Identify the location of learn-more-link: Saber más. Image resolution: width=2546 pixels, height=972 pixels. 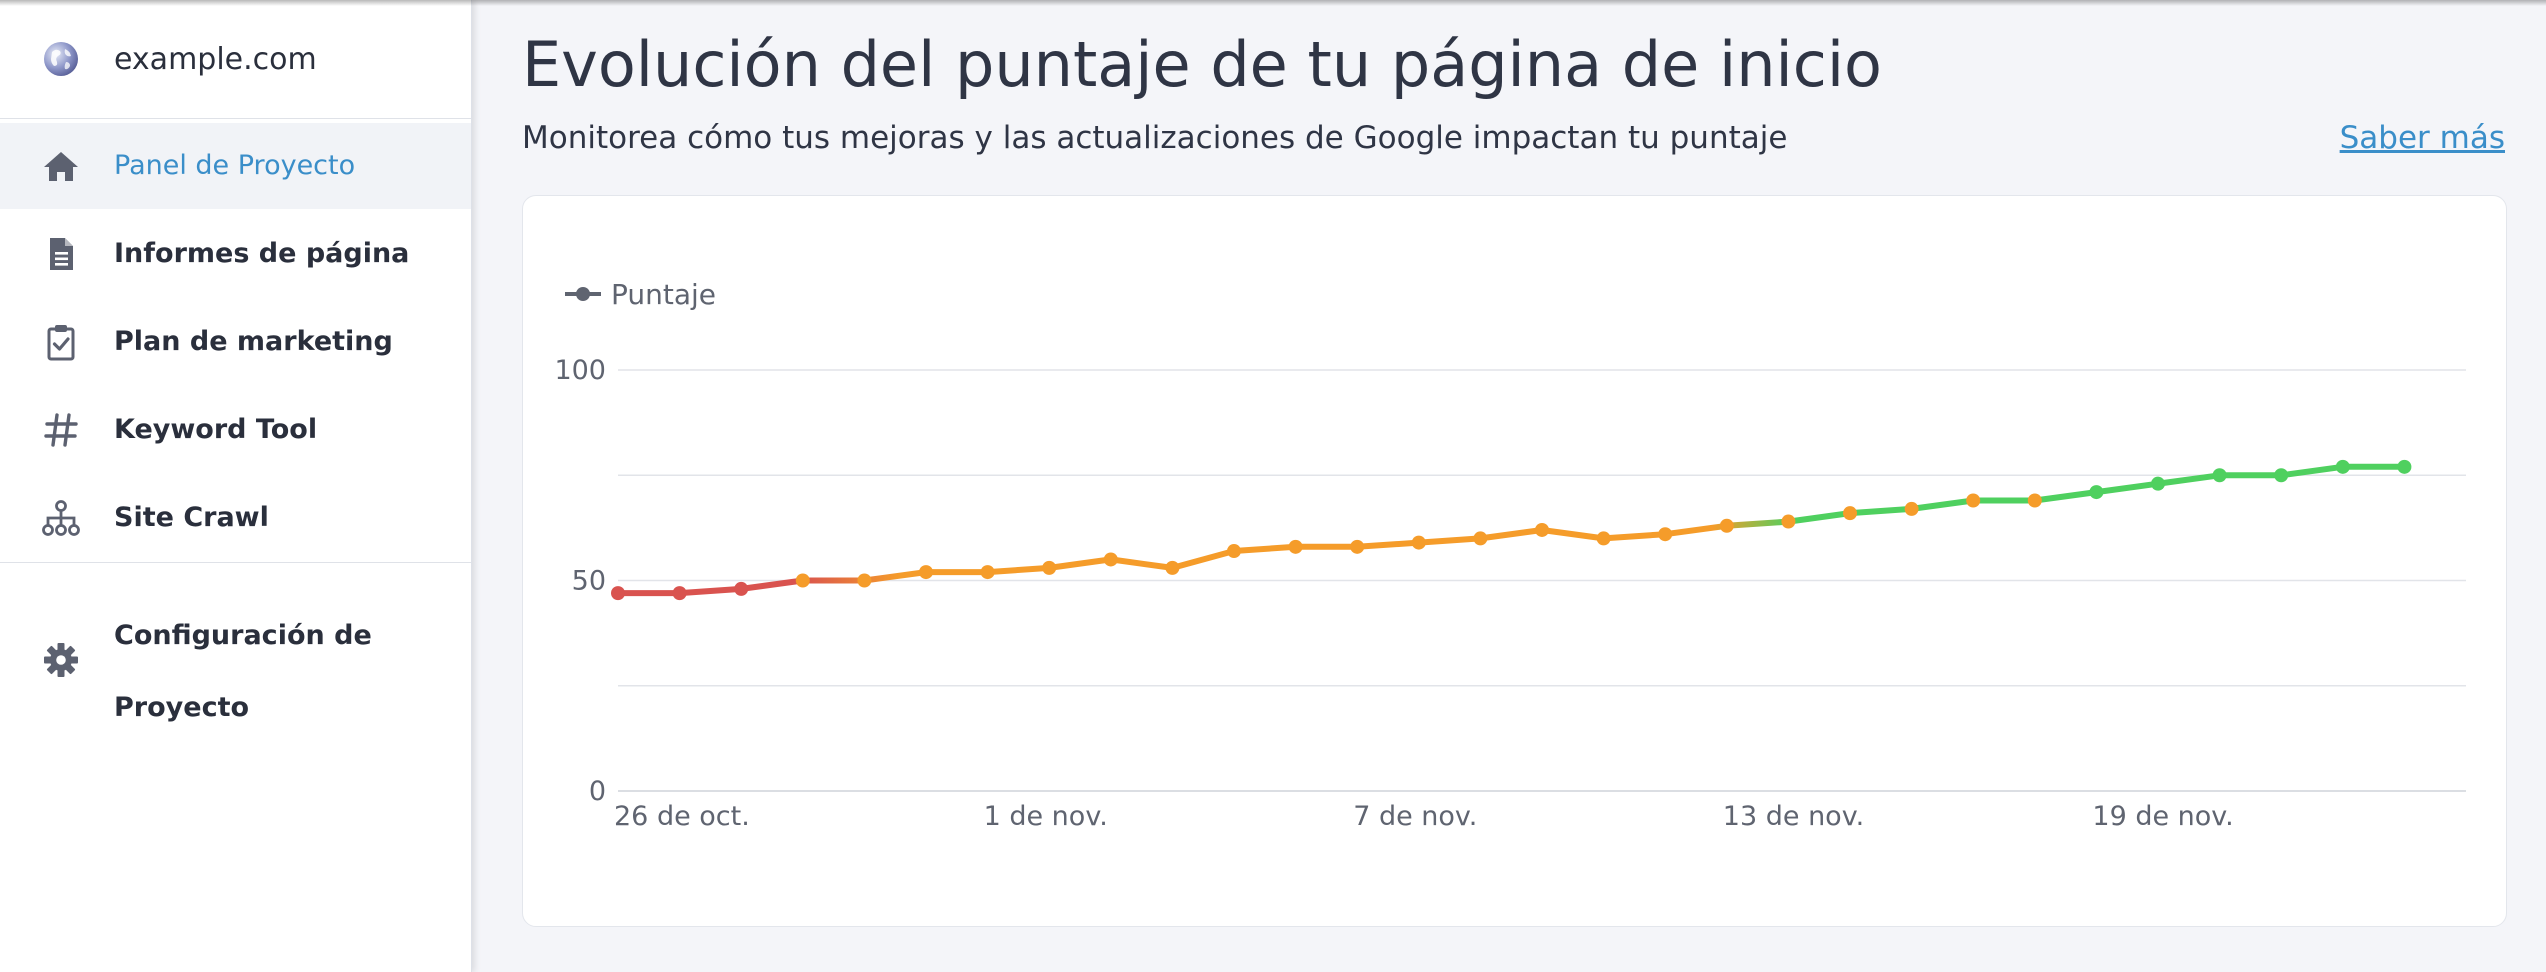
(2422, 138).